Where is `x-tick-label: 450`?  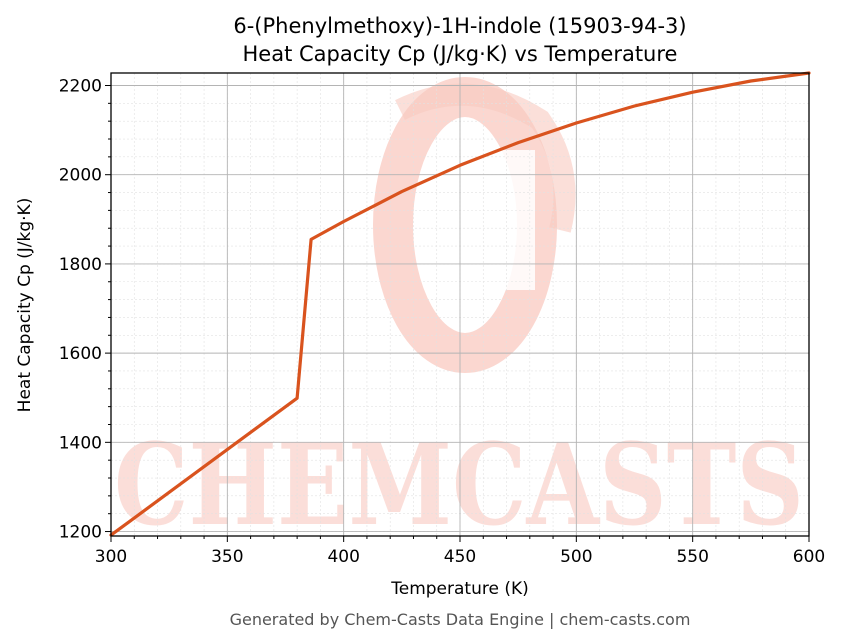
x-tick-label: 450 is located at coordinates (460, 557).